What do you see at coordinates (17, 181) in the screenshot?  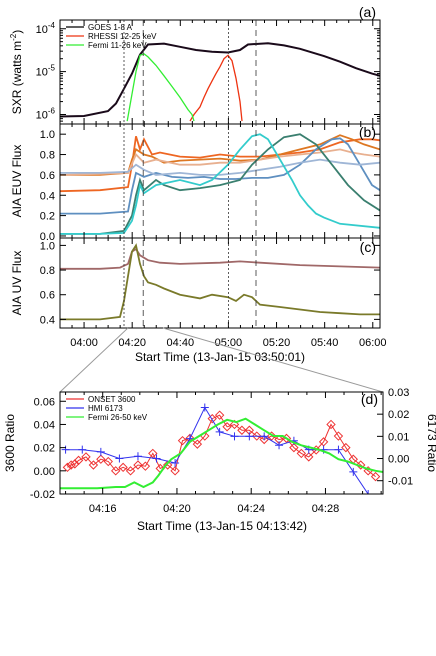 I see `panel-b-y-axis-title: AIA EUV Flux` at bounding box center [17, 181].